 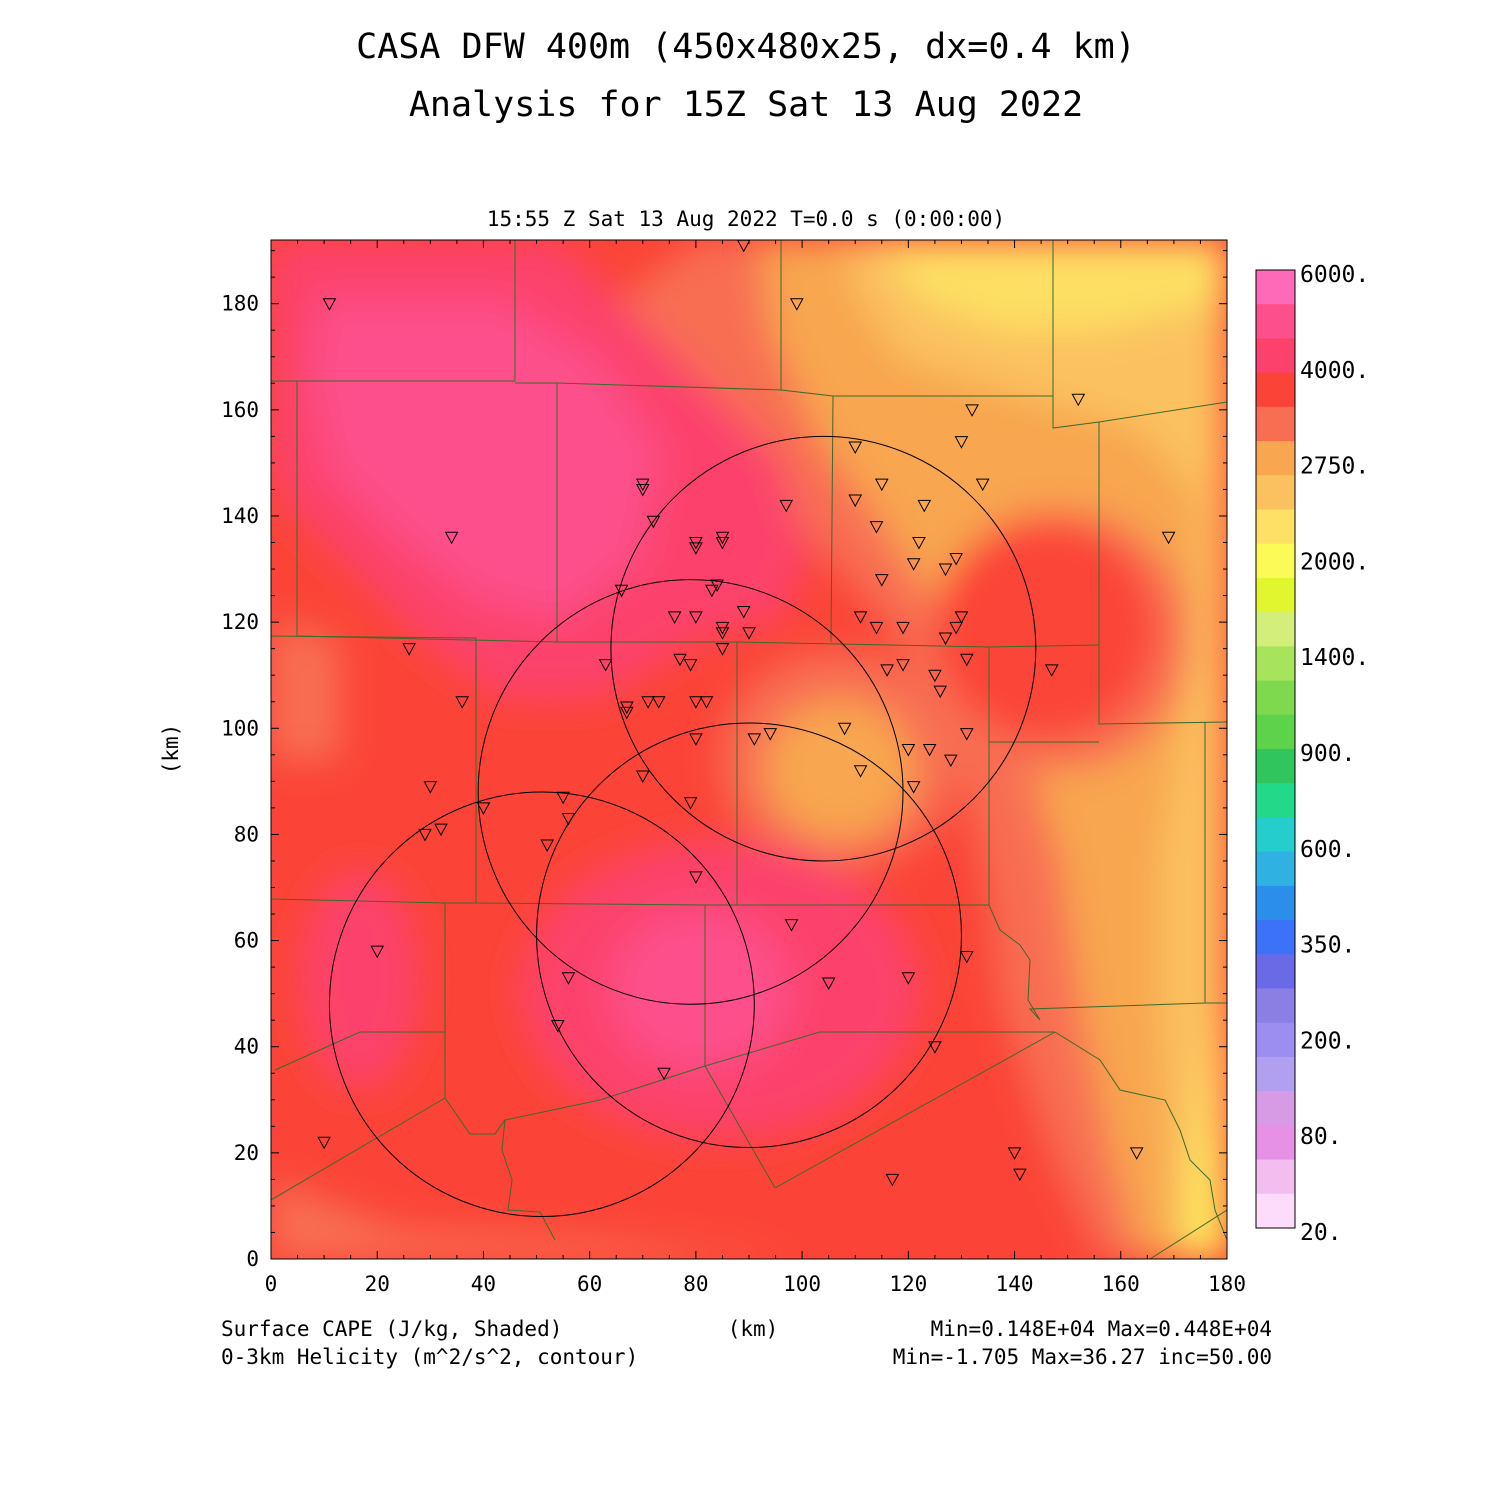 I want to click on y-tick-label: 180, so click(x=240, y=304).